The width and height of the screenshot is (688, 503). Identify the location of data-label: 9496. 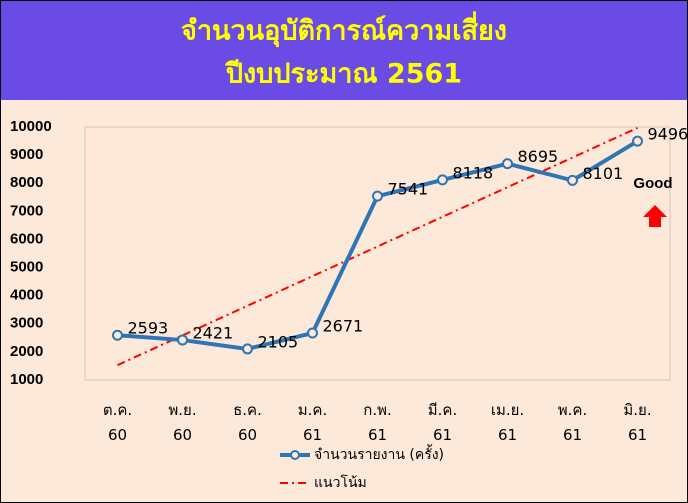
(668, 134).